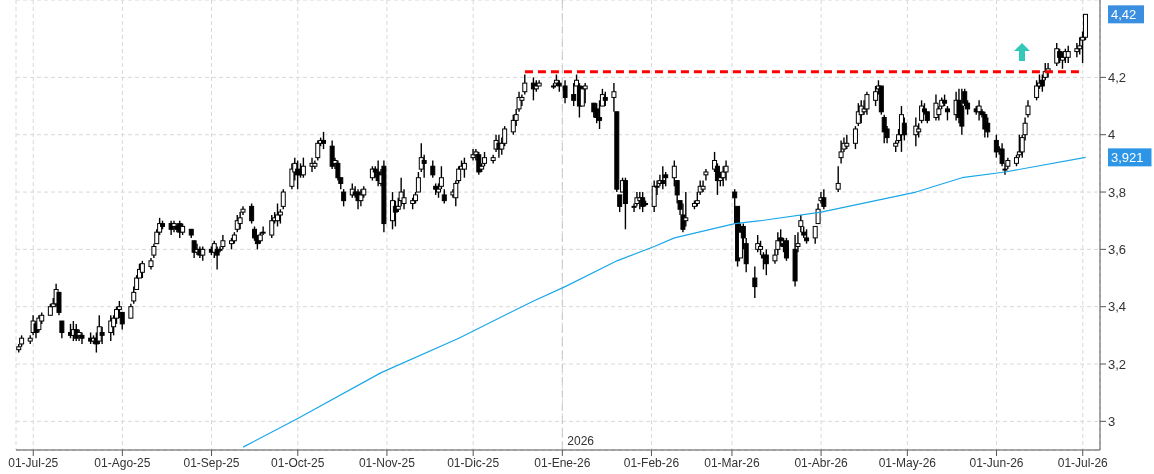  Describe the element at coordinates (1124, 14) in the screenshot. I see `annotation: 4,42` at that location.